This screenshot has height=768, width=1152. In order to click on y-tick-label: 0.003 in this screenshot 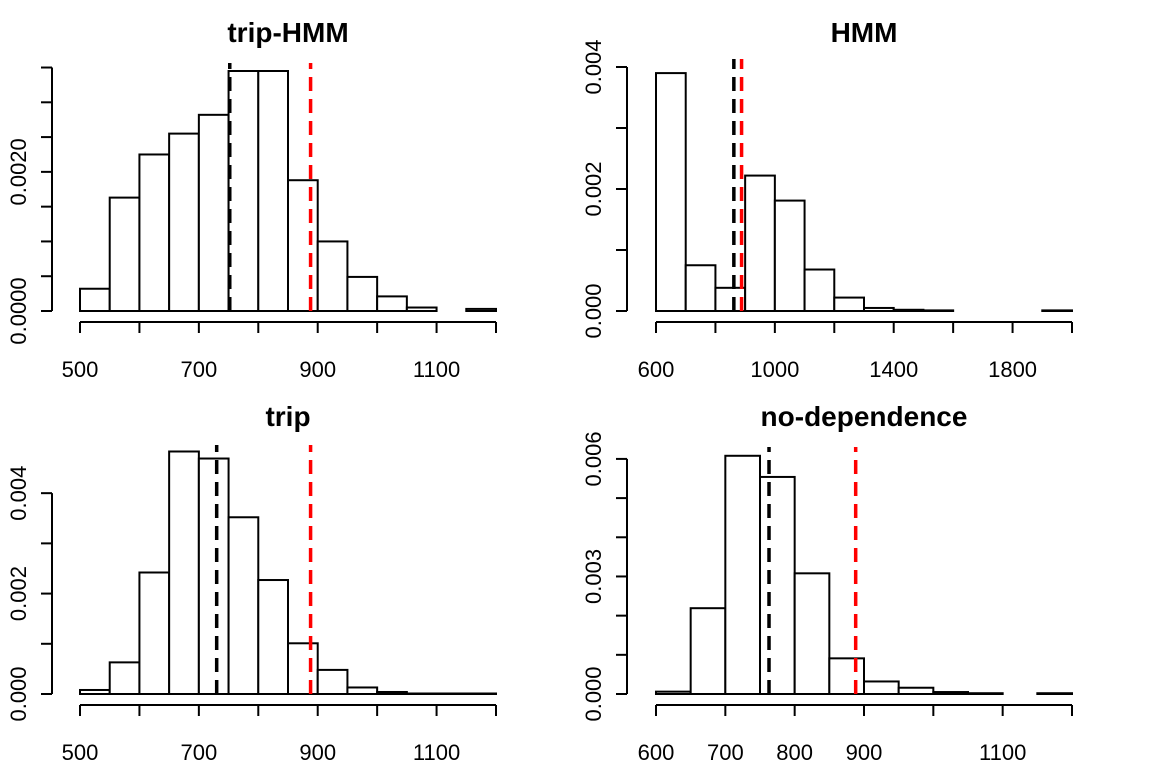, I will do `click(593, 576)`.